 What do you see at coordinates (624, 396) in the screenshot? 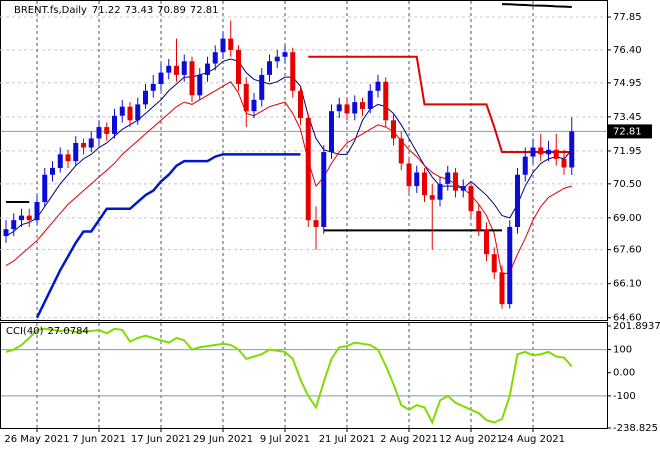
I see `indicator-tick-label: -100` at bounding box center [624, 396].